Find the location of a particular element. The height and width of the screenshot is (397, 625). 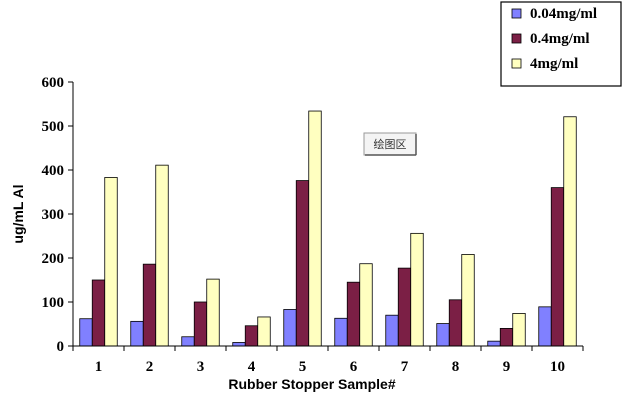

x-tick-label: 8 is located at coordinates (456, 367).